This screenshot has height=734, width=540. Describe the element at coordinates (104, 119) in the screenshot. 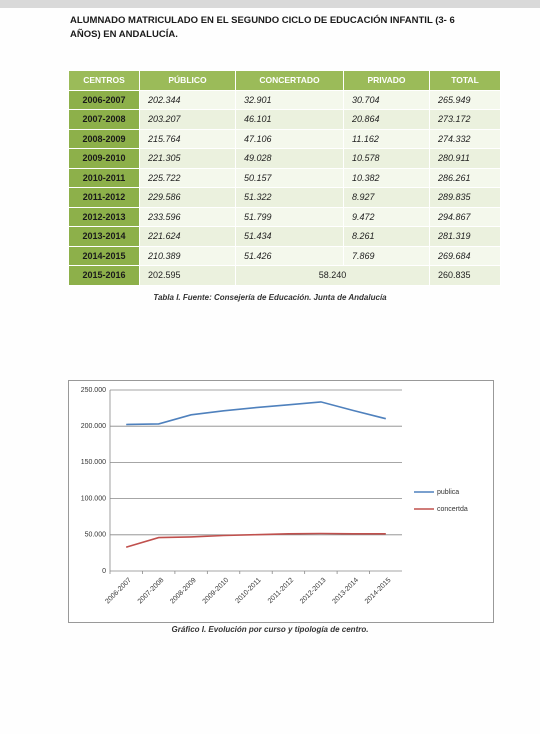

I see `row-header: 2007-2008` at that location.